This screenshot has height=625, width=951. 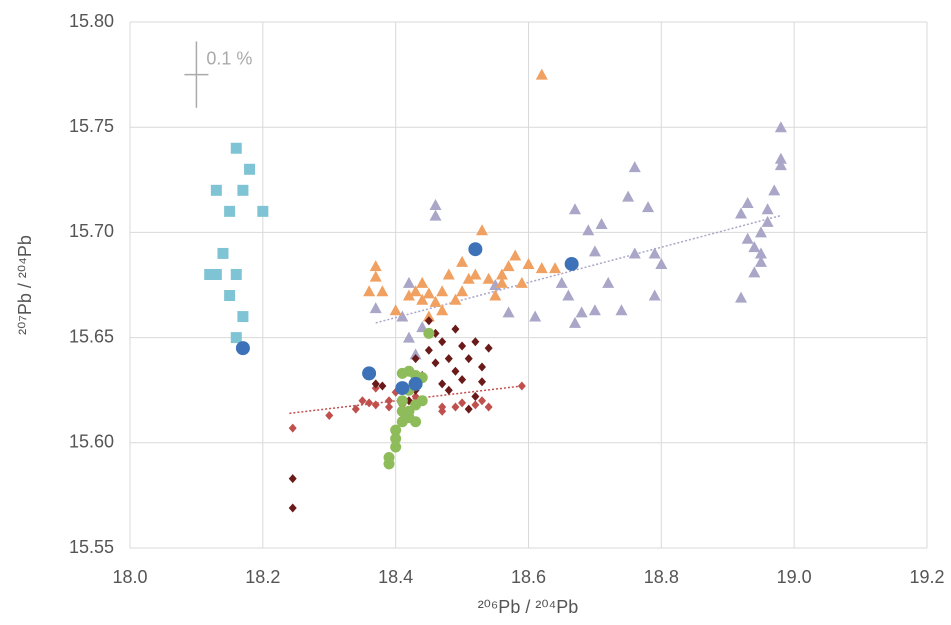 What do you see at coordinates (794, 577) in the screenshot?
I see `x-tick-label: 19.0` at bounding box center [794, 577].